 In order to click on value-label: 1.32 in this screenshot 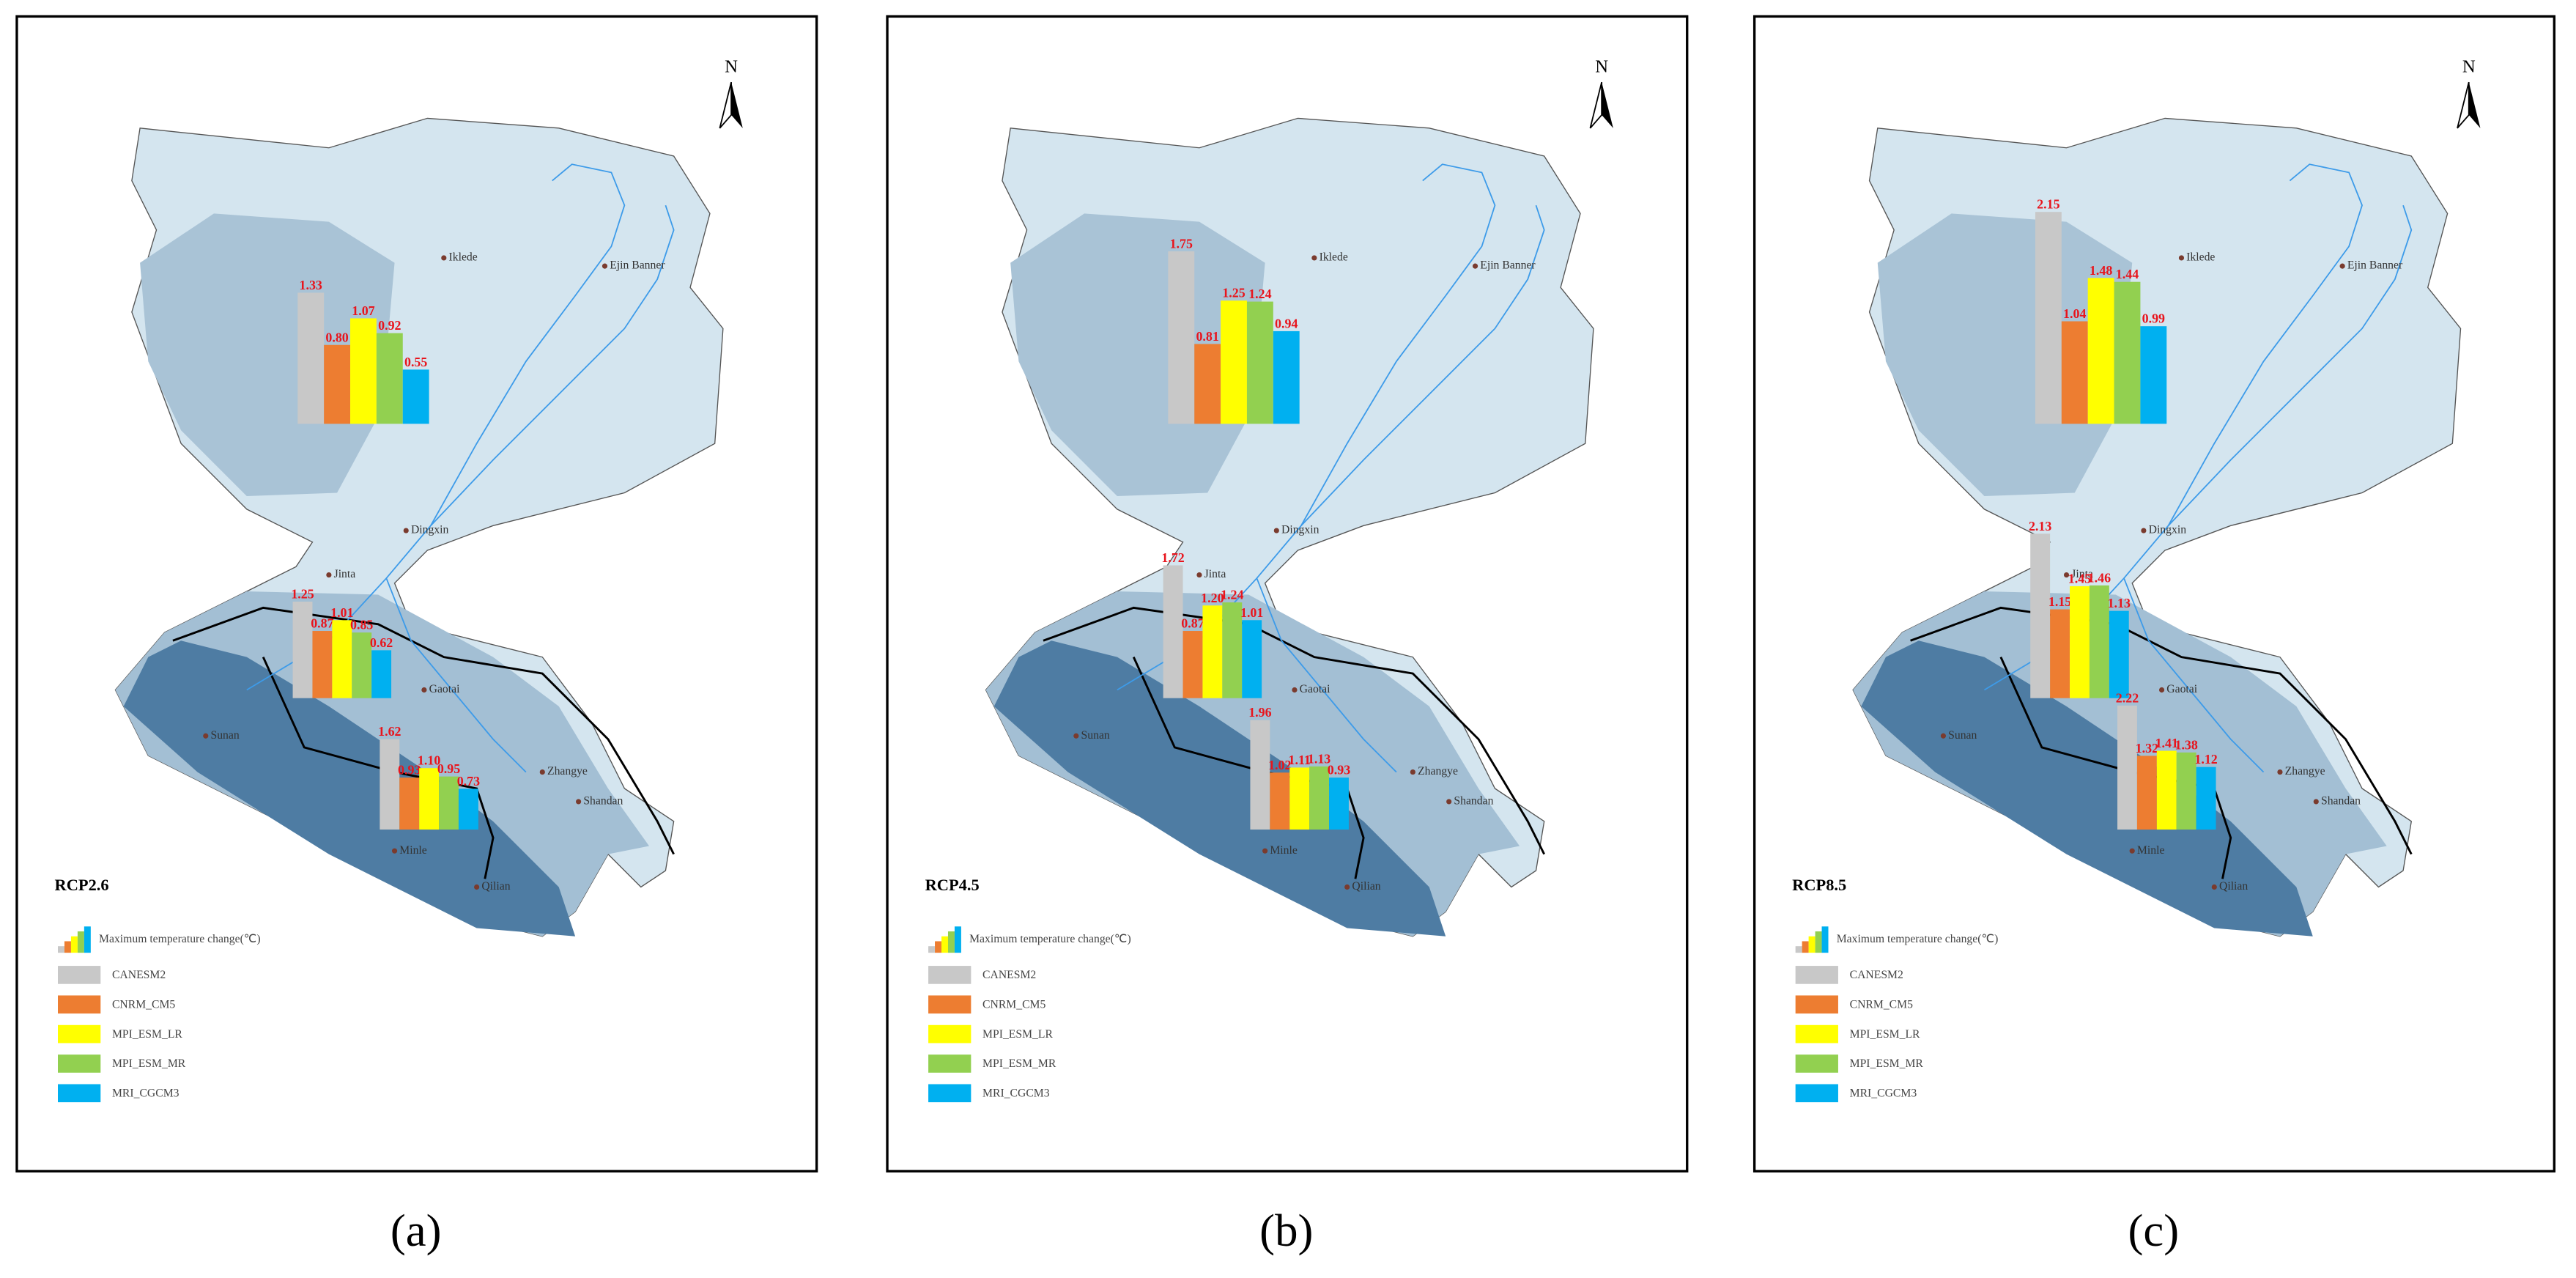, I will do `click(2147, 748)`.